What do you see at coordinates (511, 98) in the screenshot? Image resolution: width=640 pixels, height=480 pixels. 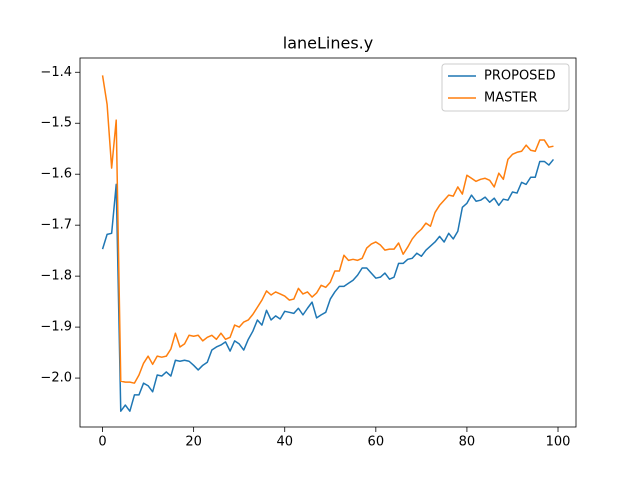 I see `legend-label: MASTER` at bounding box center [511, 98].